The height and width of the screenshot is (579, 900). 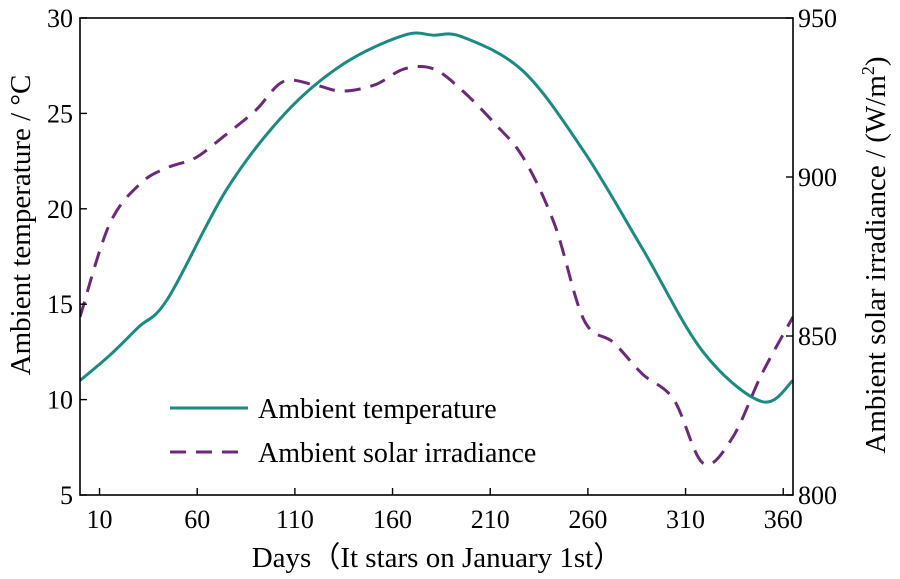 What do you see at coordinates (817, 177) in the screenshot?
I see `y-right-tick-label-2: 900` at bounding box center [817, 177].